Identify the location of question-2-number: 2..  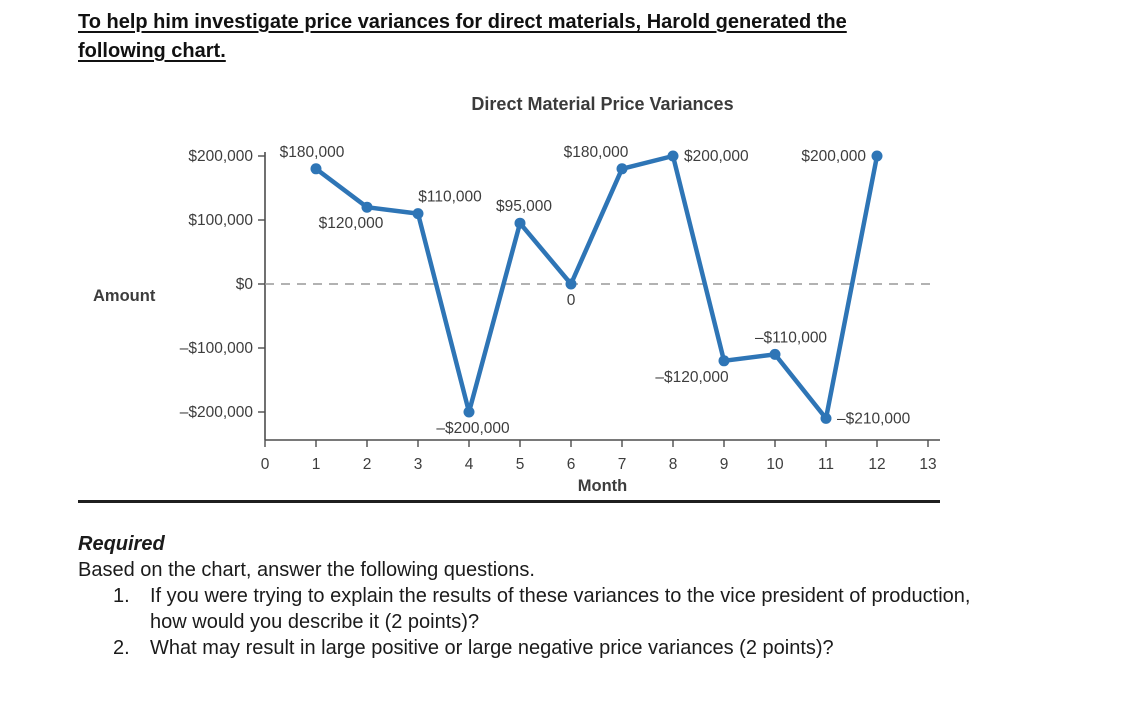
(121, 648).